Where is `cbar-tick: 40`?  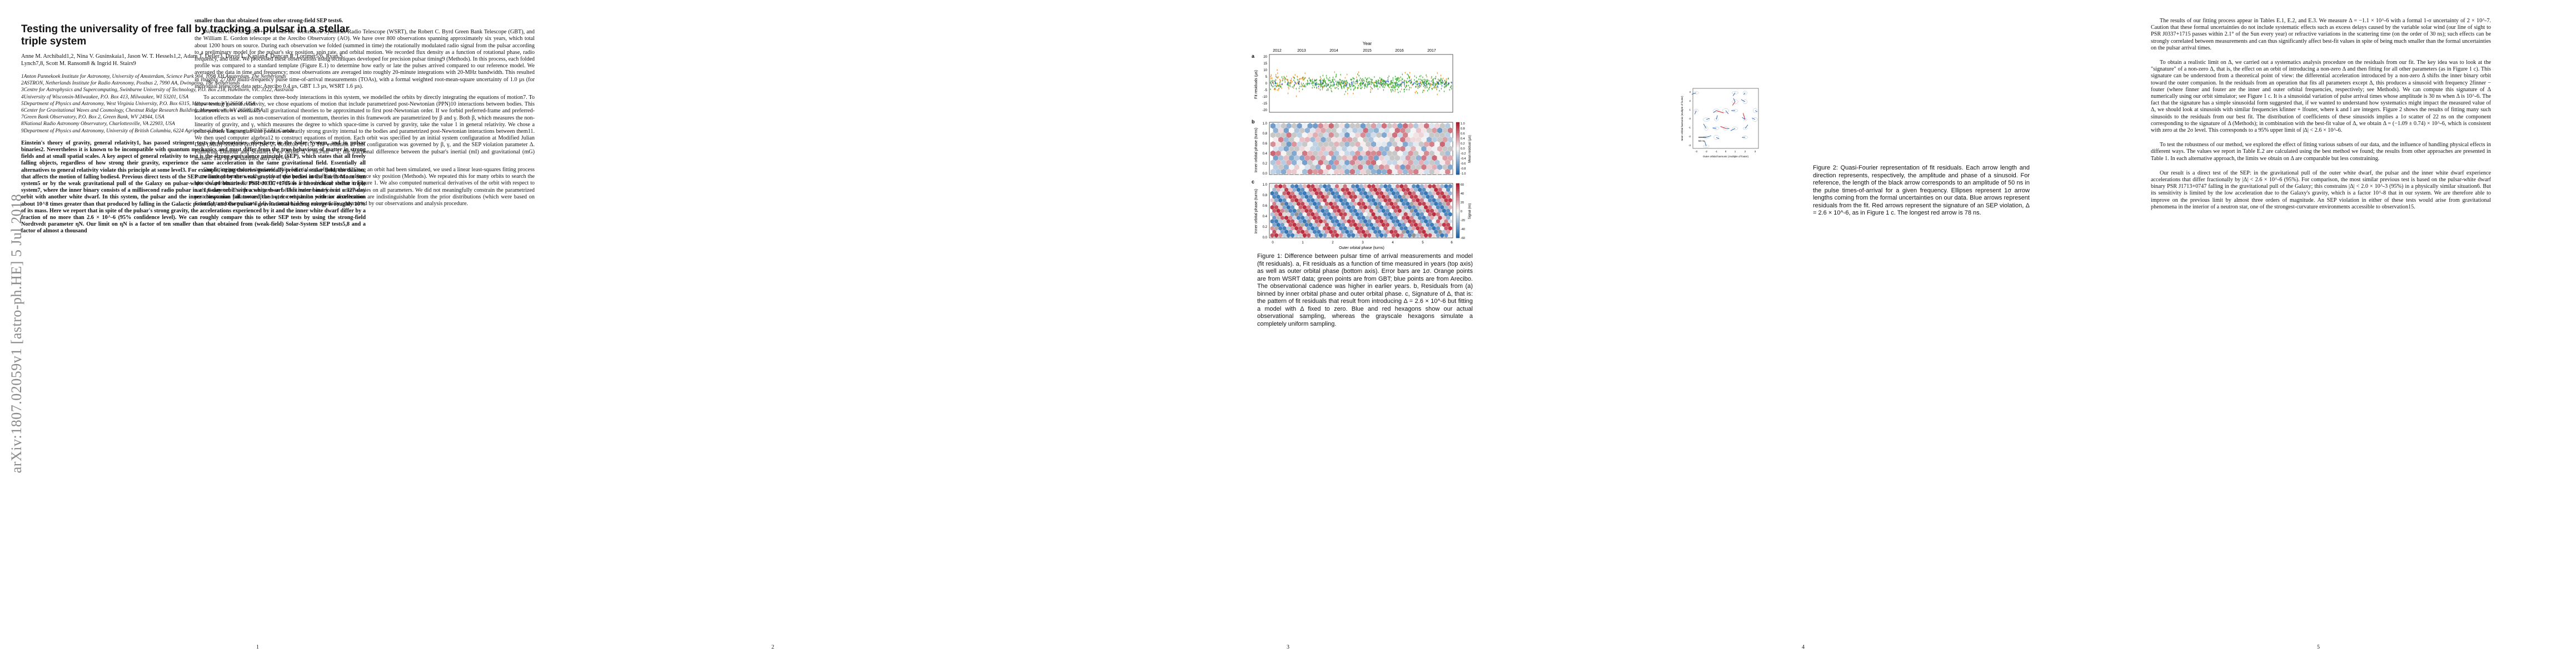
cbar-tick: 40 is located at coordinates (1462, 194).